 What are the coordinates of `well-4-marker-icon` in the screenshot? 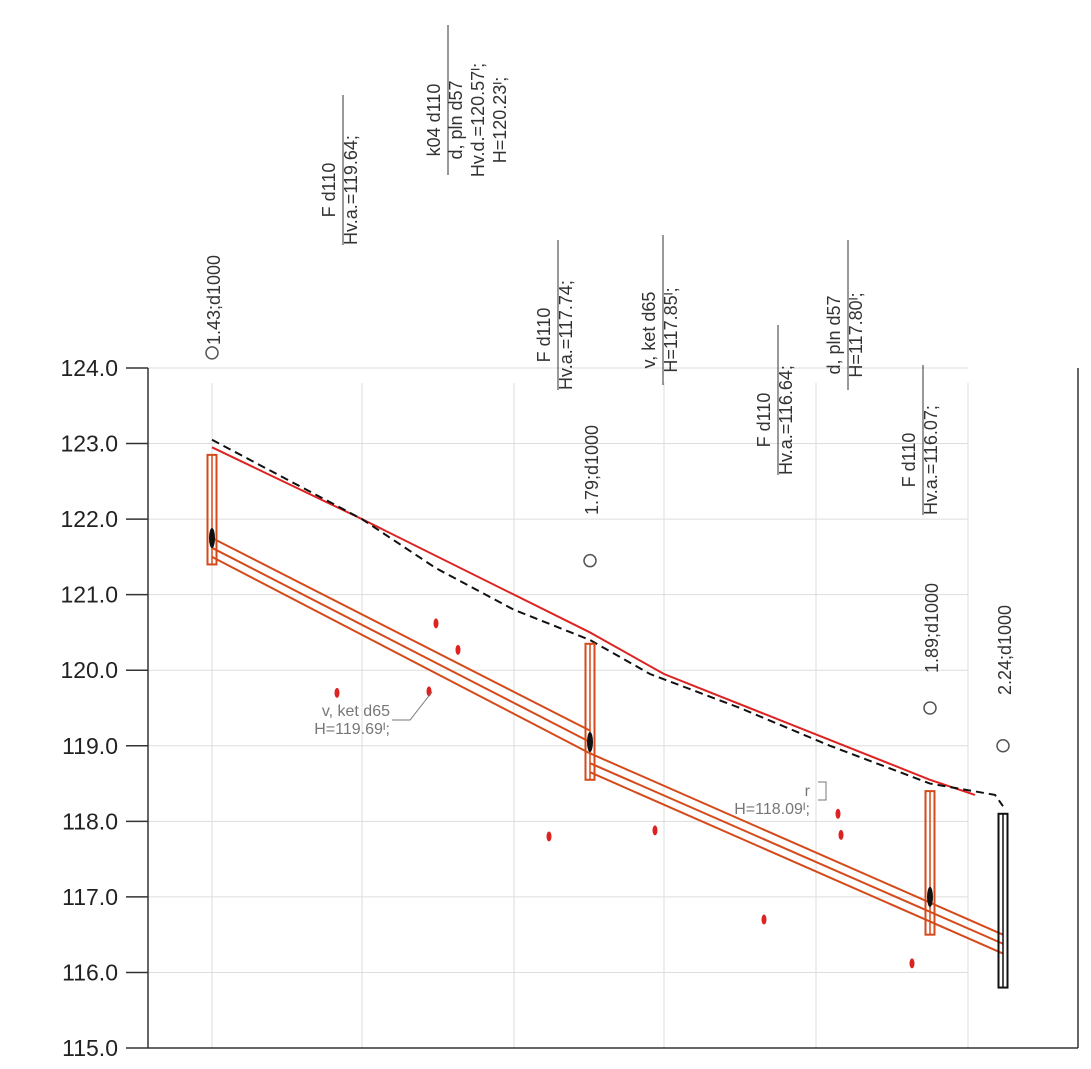 It's located at (1003, 746).